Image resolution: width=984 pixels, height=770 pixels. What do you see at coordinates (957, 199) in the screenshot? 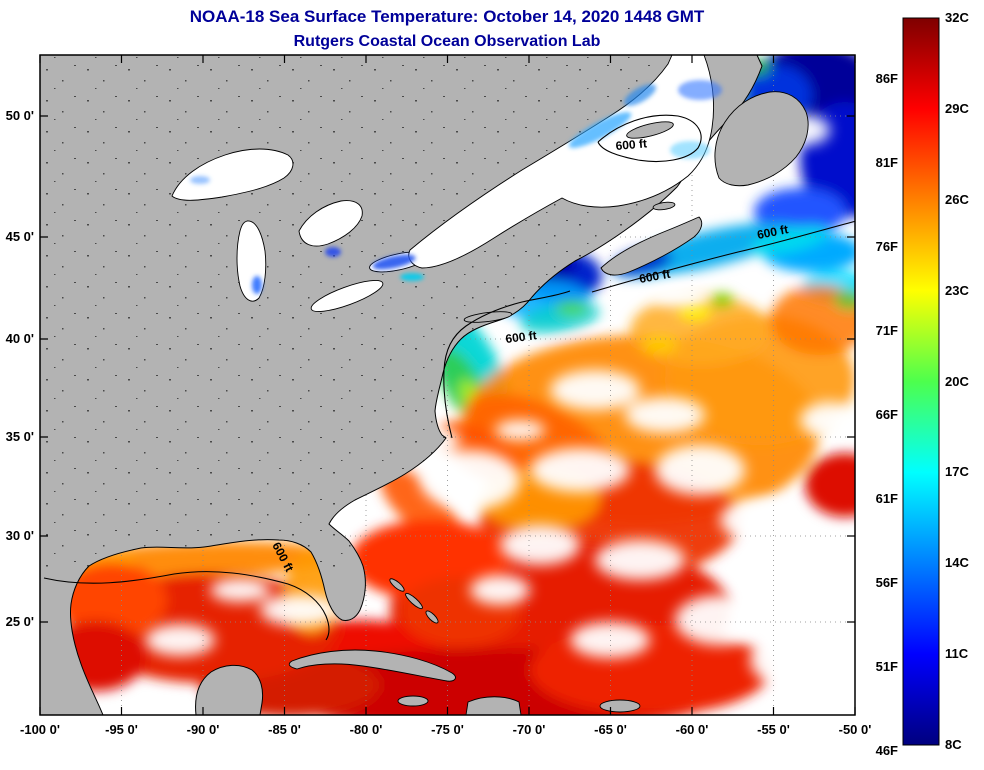
I see `colorbar-celsius-label: 26C` at bounding box center [957, 199].